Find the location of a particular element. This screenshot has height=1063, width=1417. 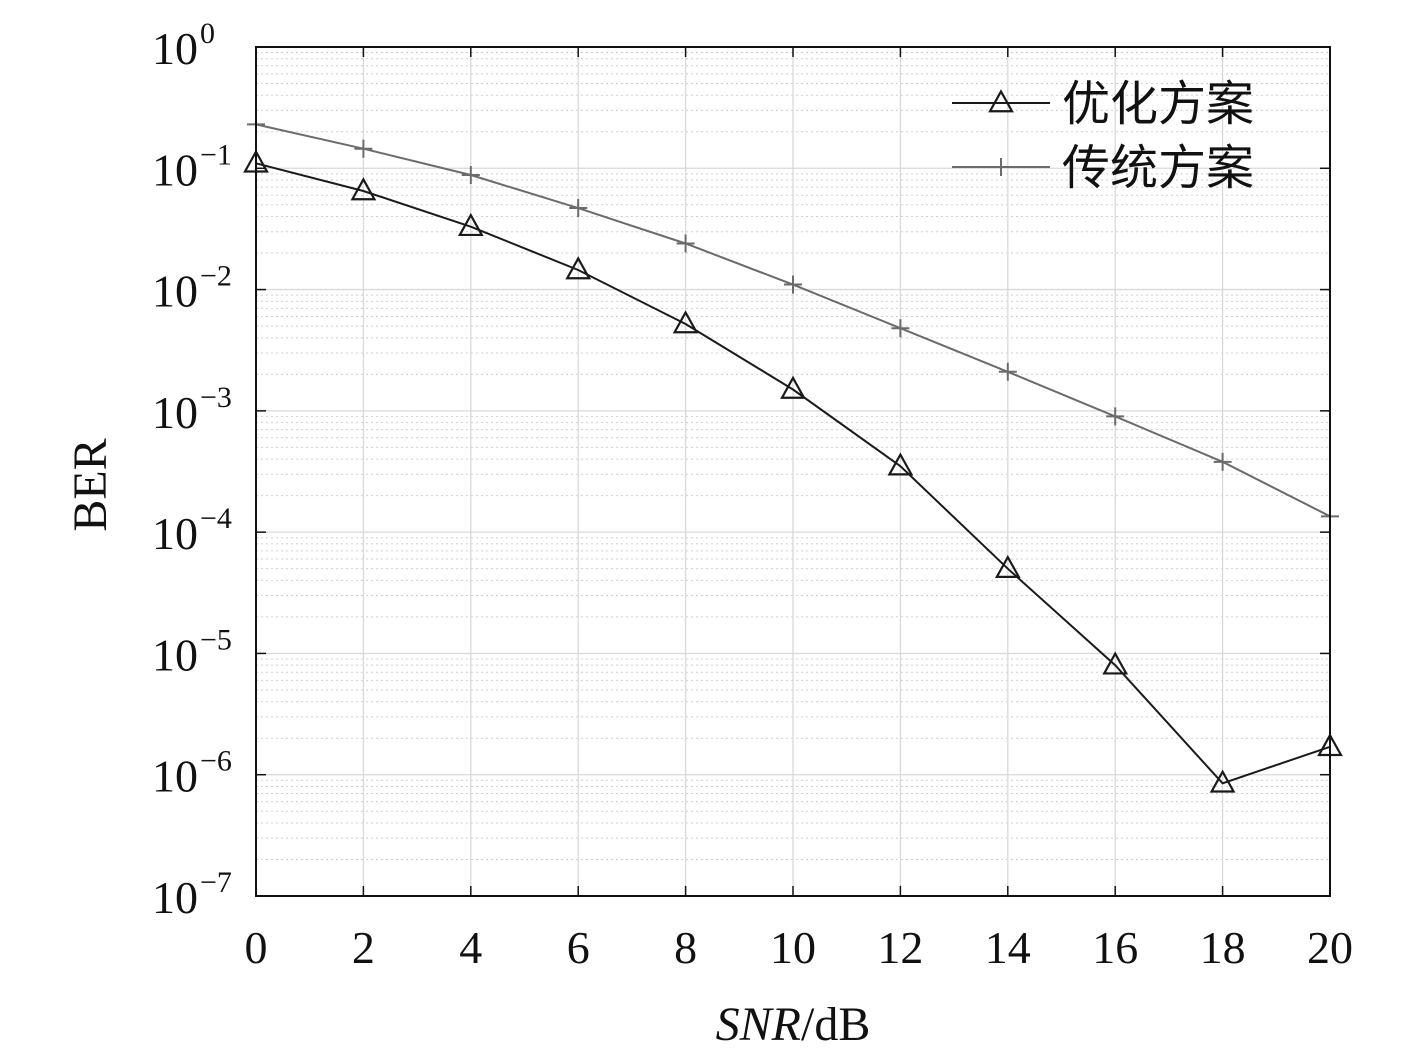

legend-item-1: 优化方案 is located at coordinates (1103, 104).